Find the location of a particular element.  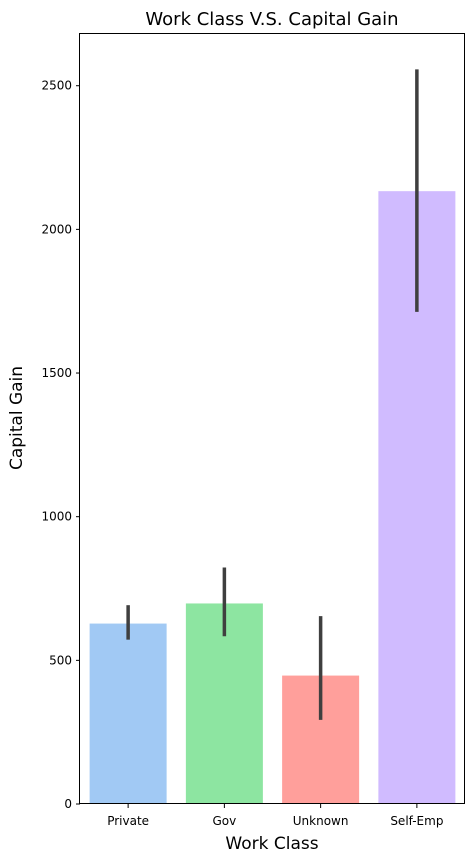

x-tick-label: Gov is located at coordinates (225, 821).